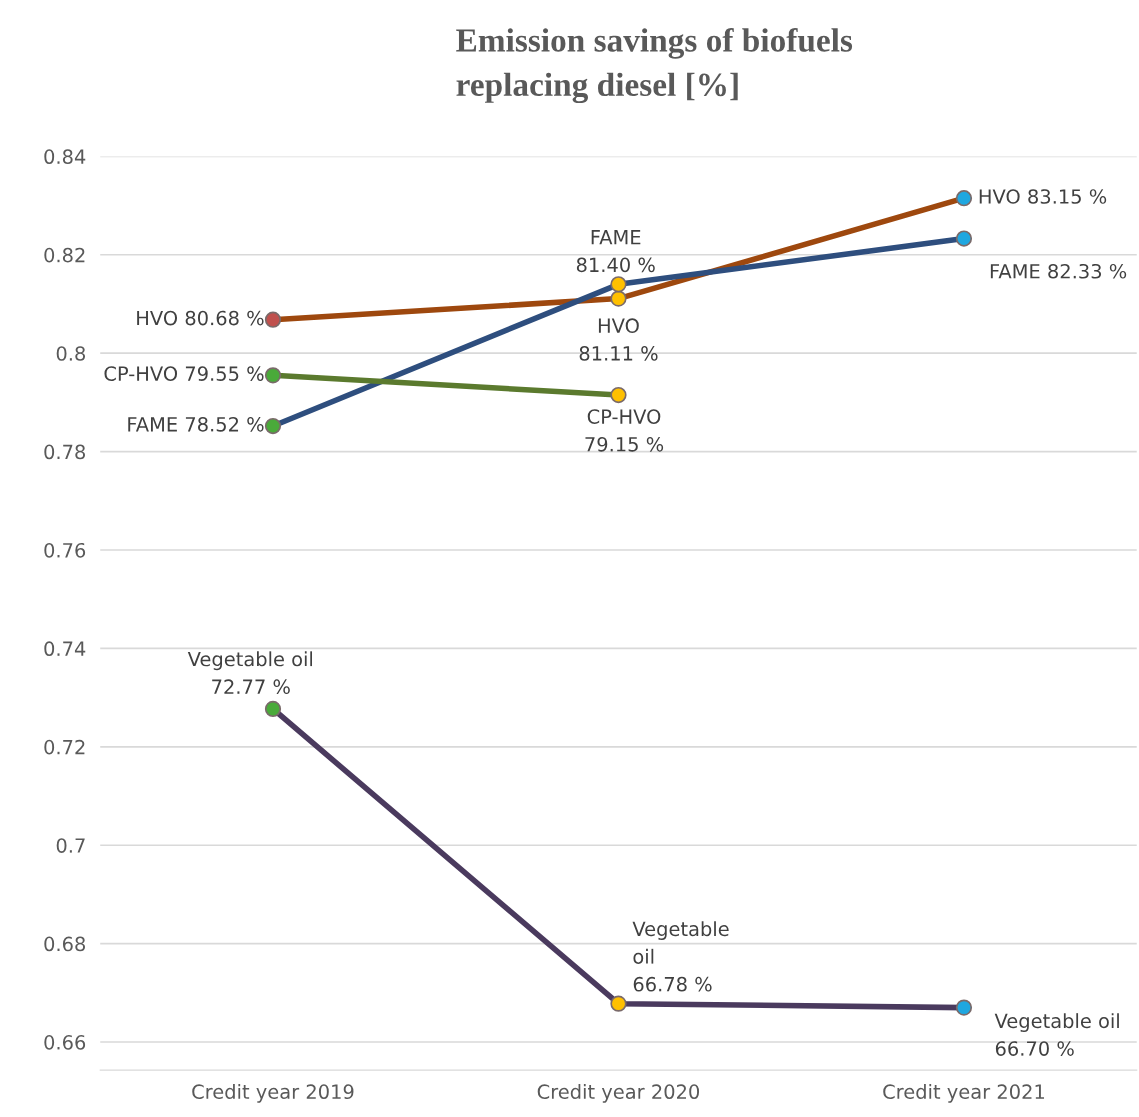 Image resolution: width=1139 pixels, height=1117 pixels. Describe the element at coordinates (680, 956) in the screenshot. I see `data-label: Vegetable oil 66.78 %` at that location.